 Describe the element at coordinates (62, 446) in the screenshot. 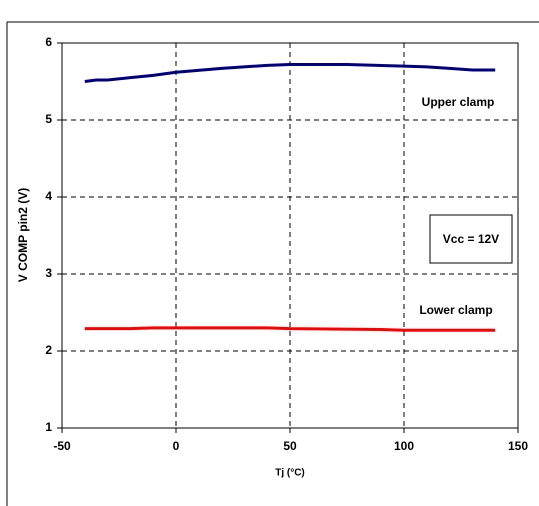

I see `x-tick-label: -50` at that location.